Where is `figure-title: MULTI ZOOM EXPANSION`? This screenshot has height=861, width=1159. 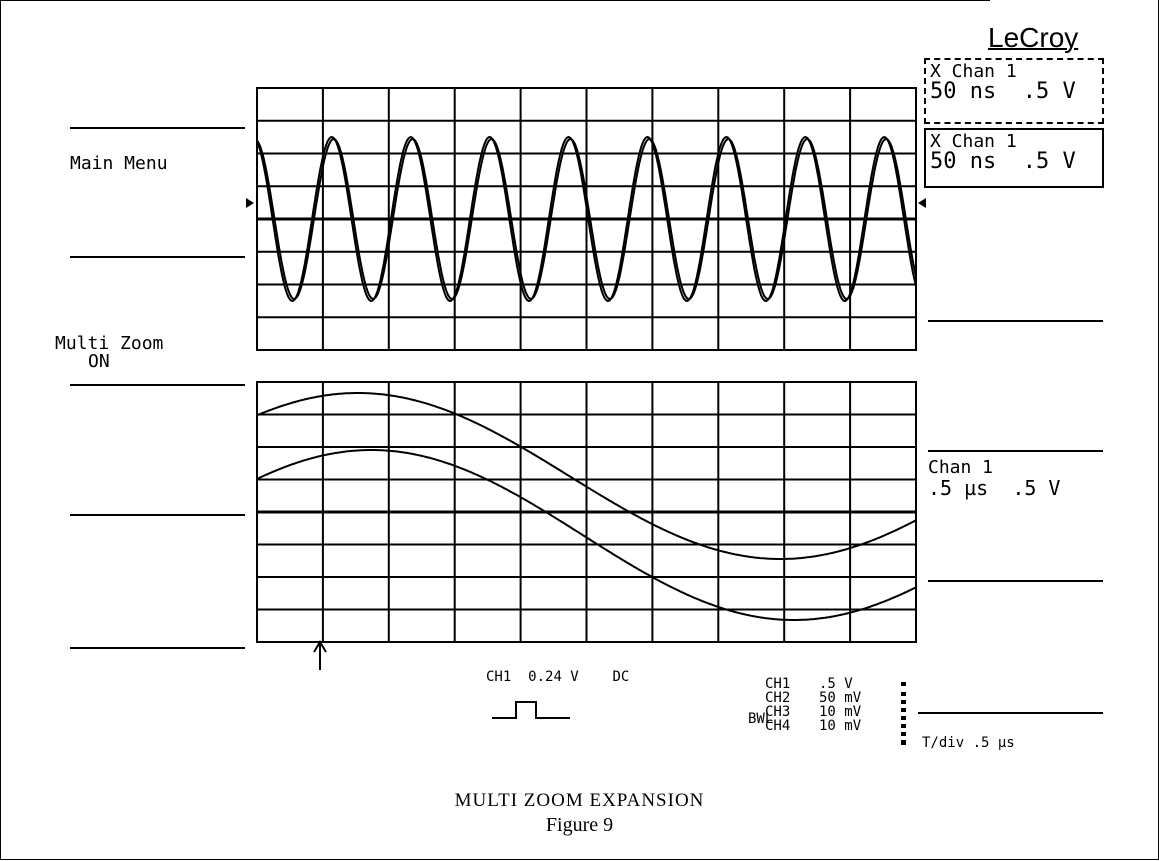 figure-title: MULTI ZOOM EXPANSION is located at coordinates (579, 801).